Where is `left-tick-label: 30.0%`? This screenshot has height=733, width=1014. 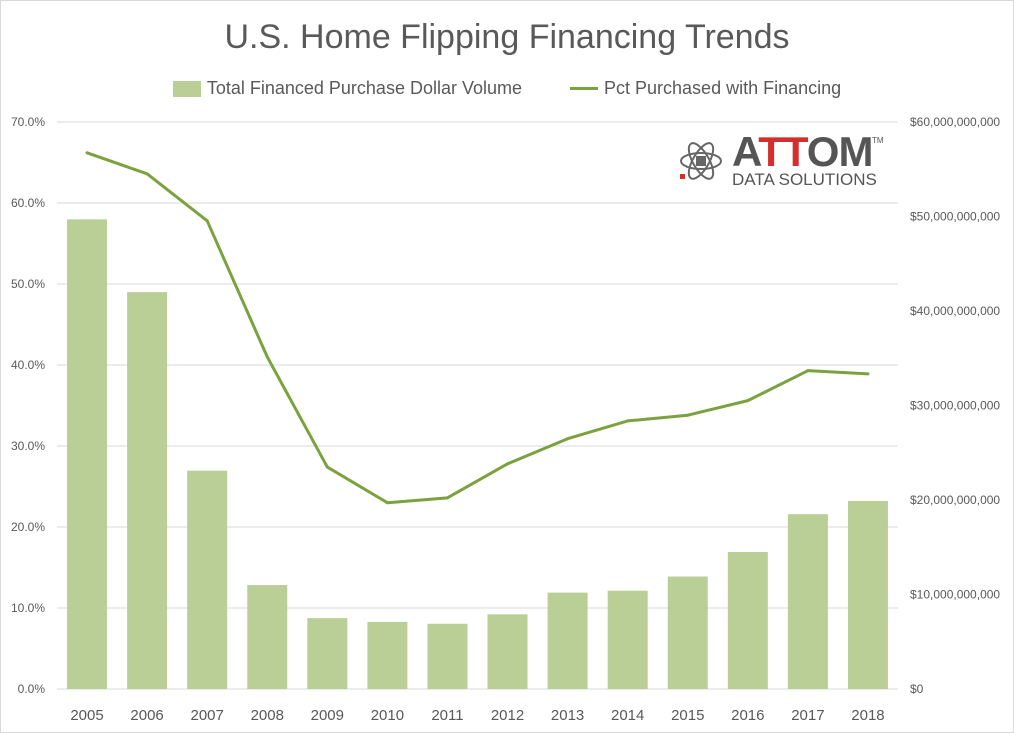 left-tick-label: 30.0% is located at coordinates (28, 446).